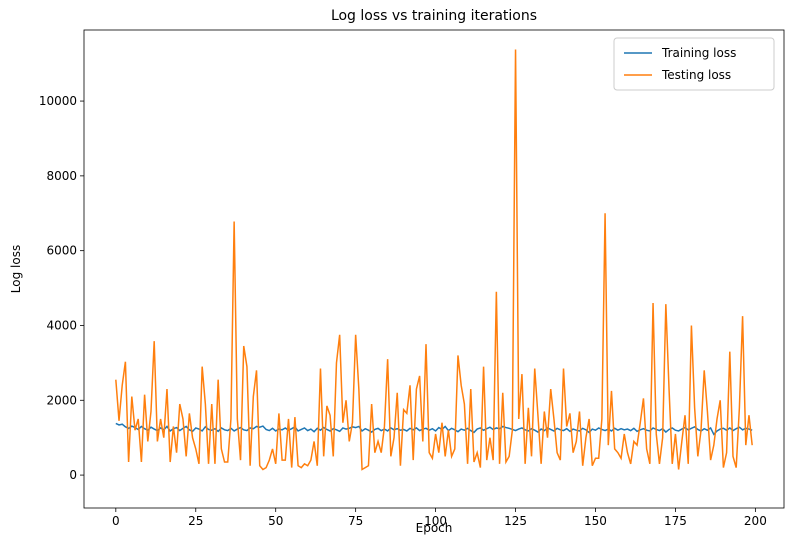 The height and width of the screenshot is (545, 791). I want to click on legend-box, so click(694, 64).